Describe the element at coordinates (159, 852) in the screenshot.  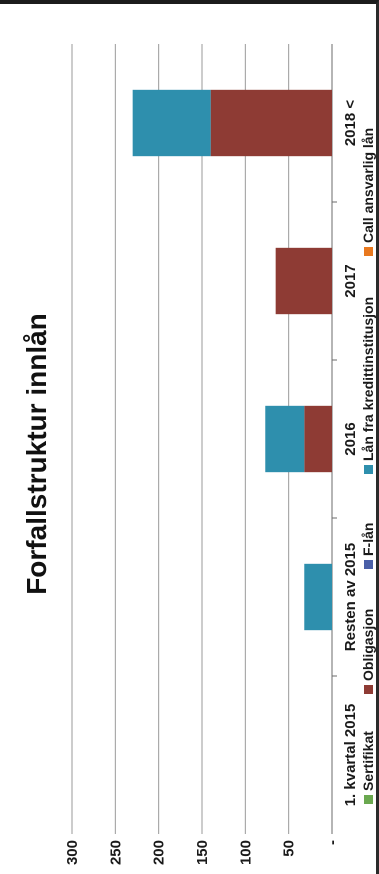
I see `y-tick-label: 200` at that location.